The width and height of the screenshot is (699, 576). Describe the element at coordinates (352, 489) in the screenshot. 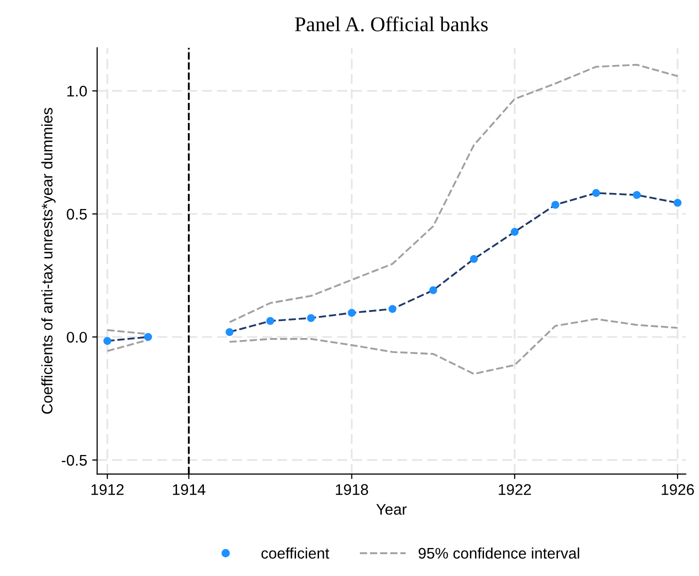

I see `x-tick-label: 1918` at that location.